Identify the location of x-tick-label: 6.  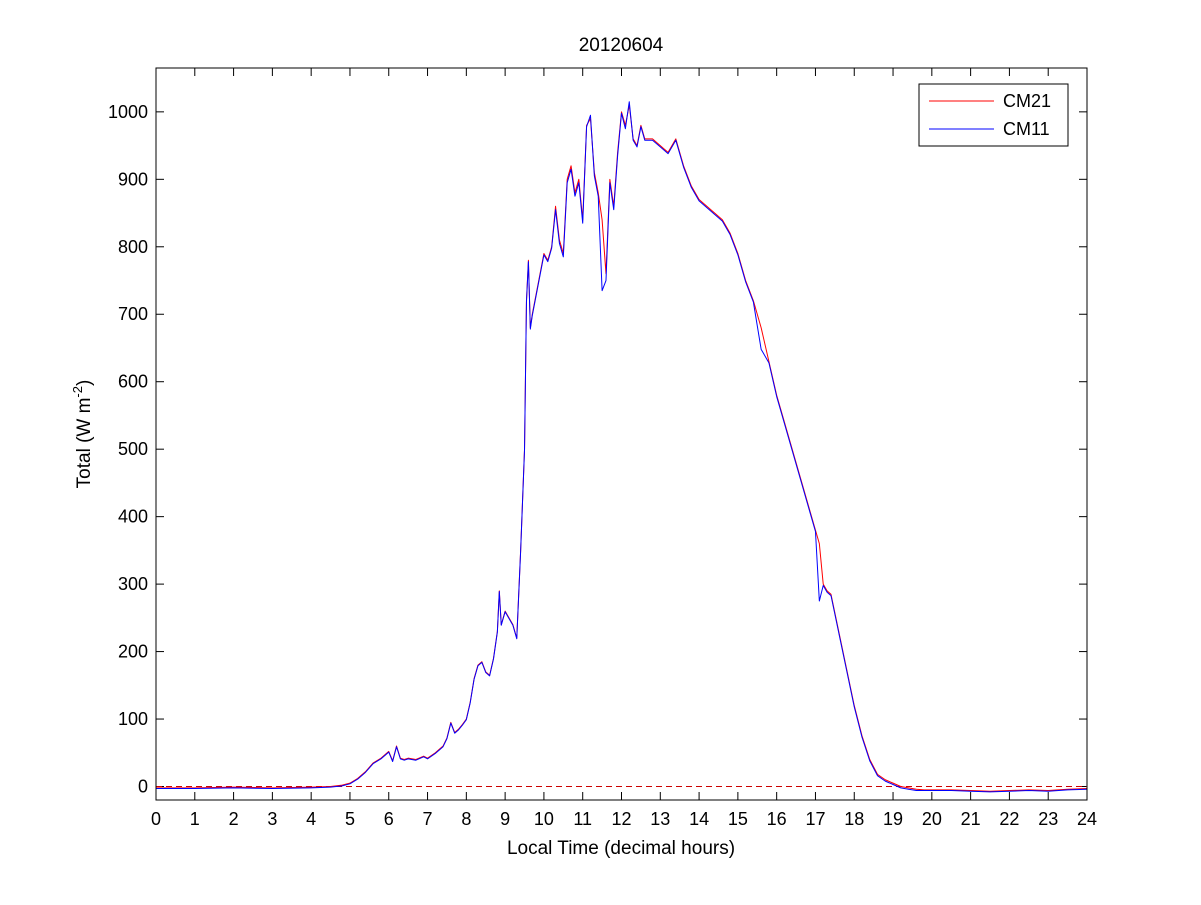
(389, 819).